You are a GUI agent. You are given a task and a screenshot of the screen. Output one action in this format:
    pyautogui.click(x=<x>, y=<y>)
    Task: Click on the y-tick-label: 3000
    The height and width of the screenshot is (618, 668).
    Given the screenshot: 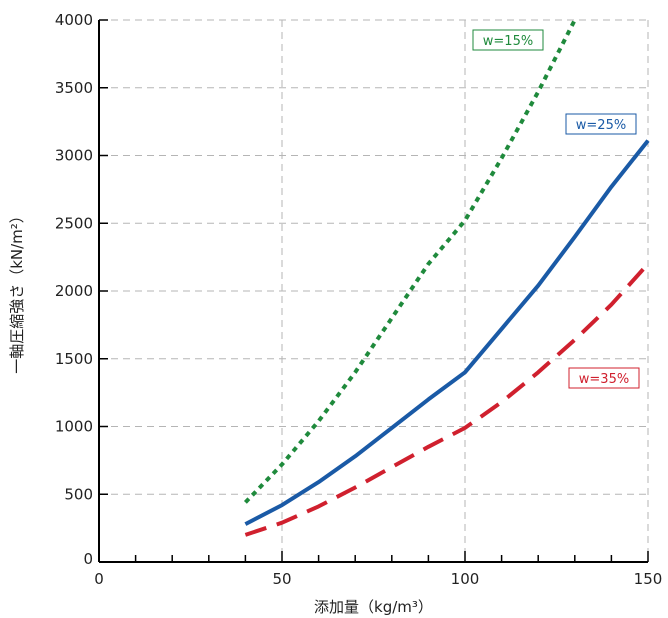 What is the action you would take?
    pyautogui.click(x=74, y=156)
    